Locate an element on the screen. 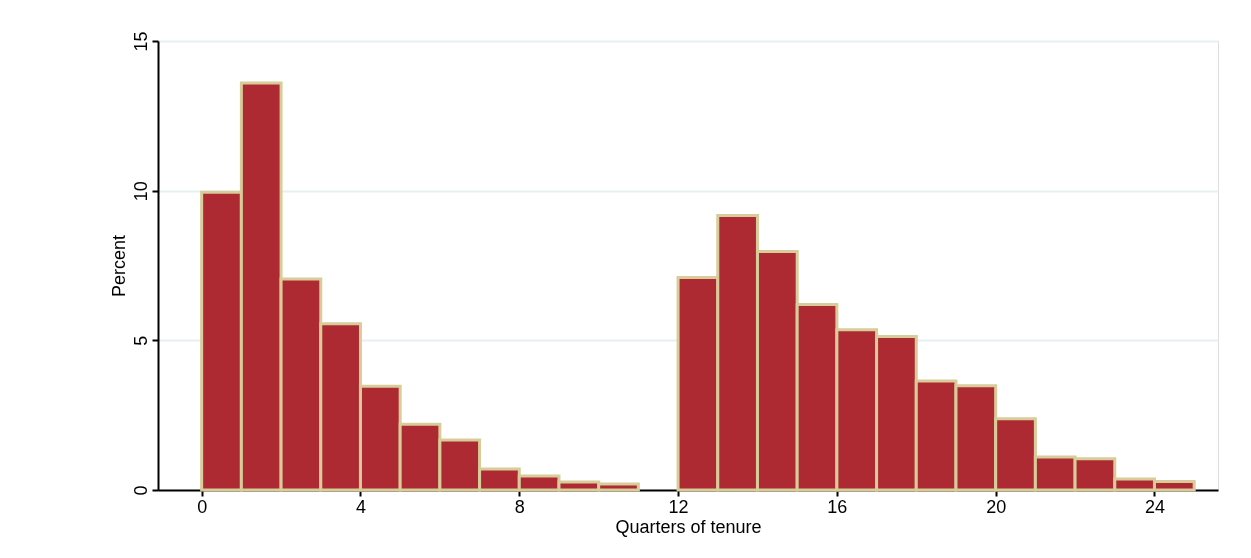 The height and width of the screenshot is (558, 1251). x-axis-title: Quarters of tenure is located at coordinates (688, 526).